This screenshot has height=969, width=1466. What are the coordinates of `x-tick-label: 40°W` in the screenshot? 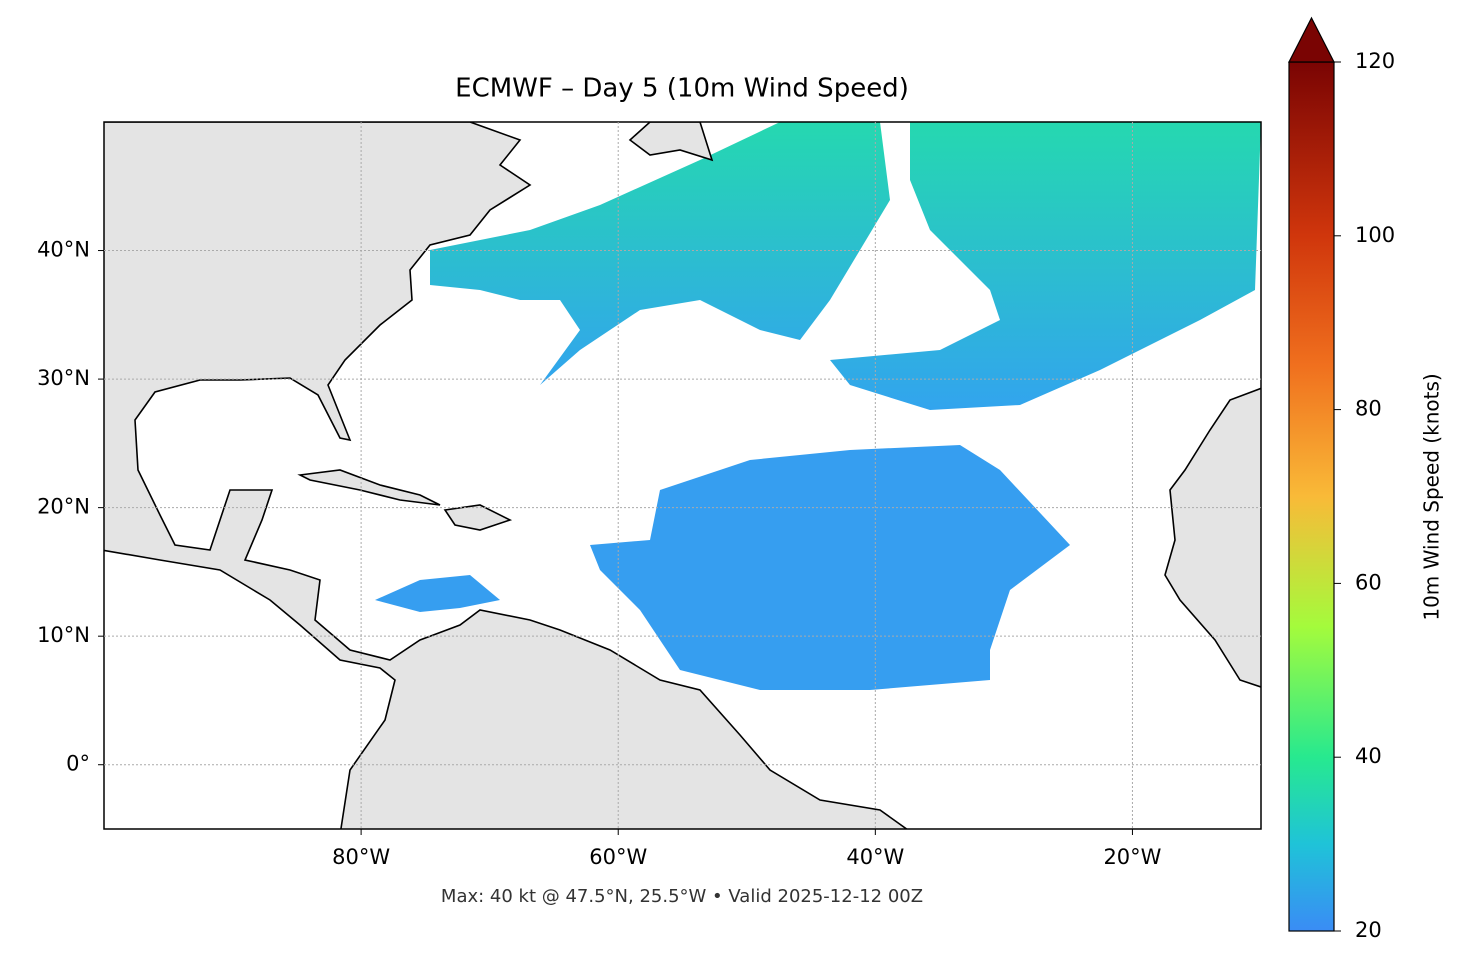 It's located at (875, 857).